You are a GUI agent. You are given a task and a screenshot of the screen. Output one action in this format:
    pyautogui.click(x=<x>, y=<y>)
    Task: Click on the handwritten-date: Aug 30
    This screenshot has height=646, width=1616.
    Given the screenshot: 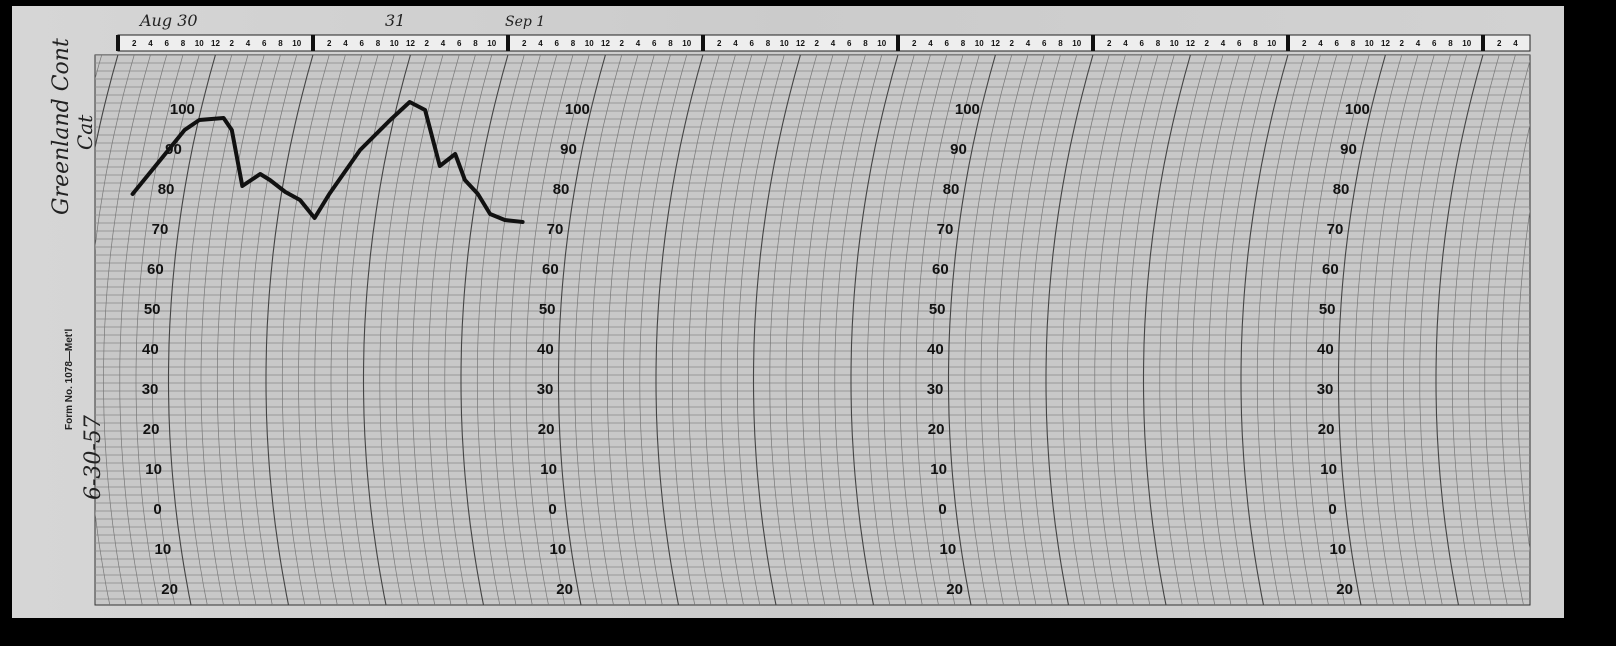 What is the action you would take?
    pyautogui.click(x=168, y=20)
    